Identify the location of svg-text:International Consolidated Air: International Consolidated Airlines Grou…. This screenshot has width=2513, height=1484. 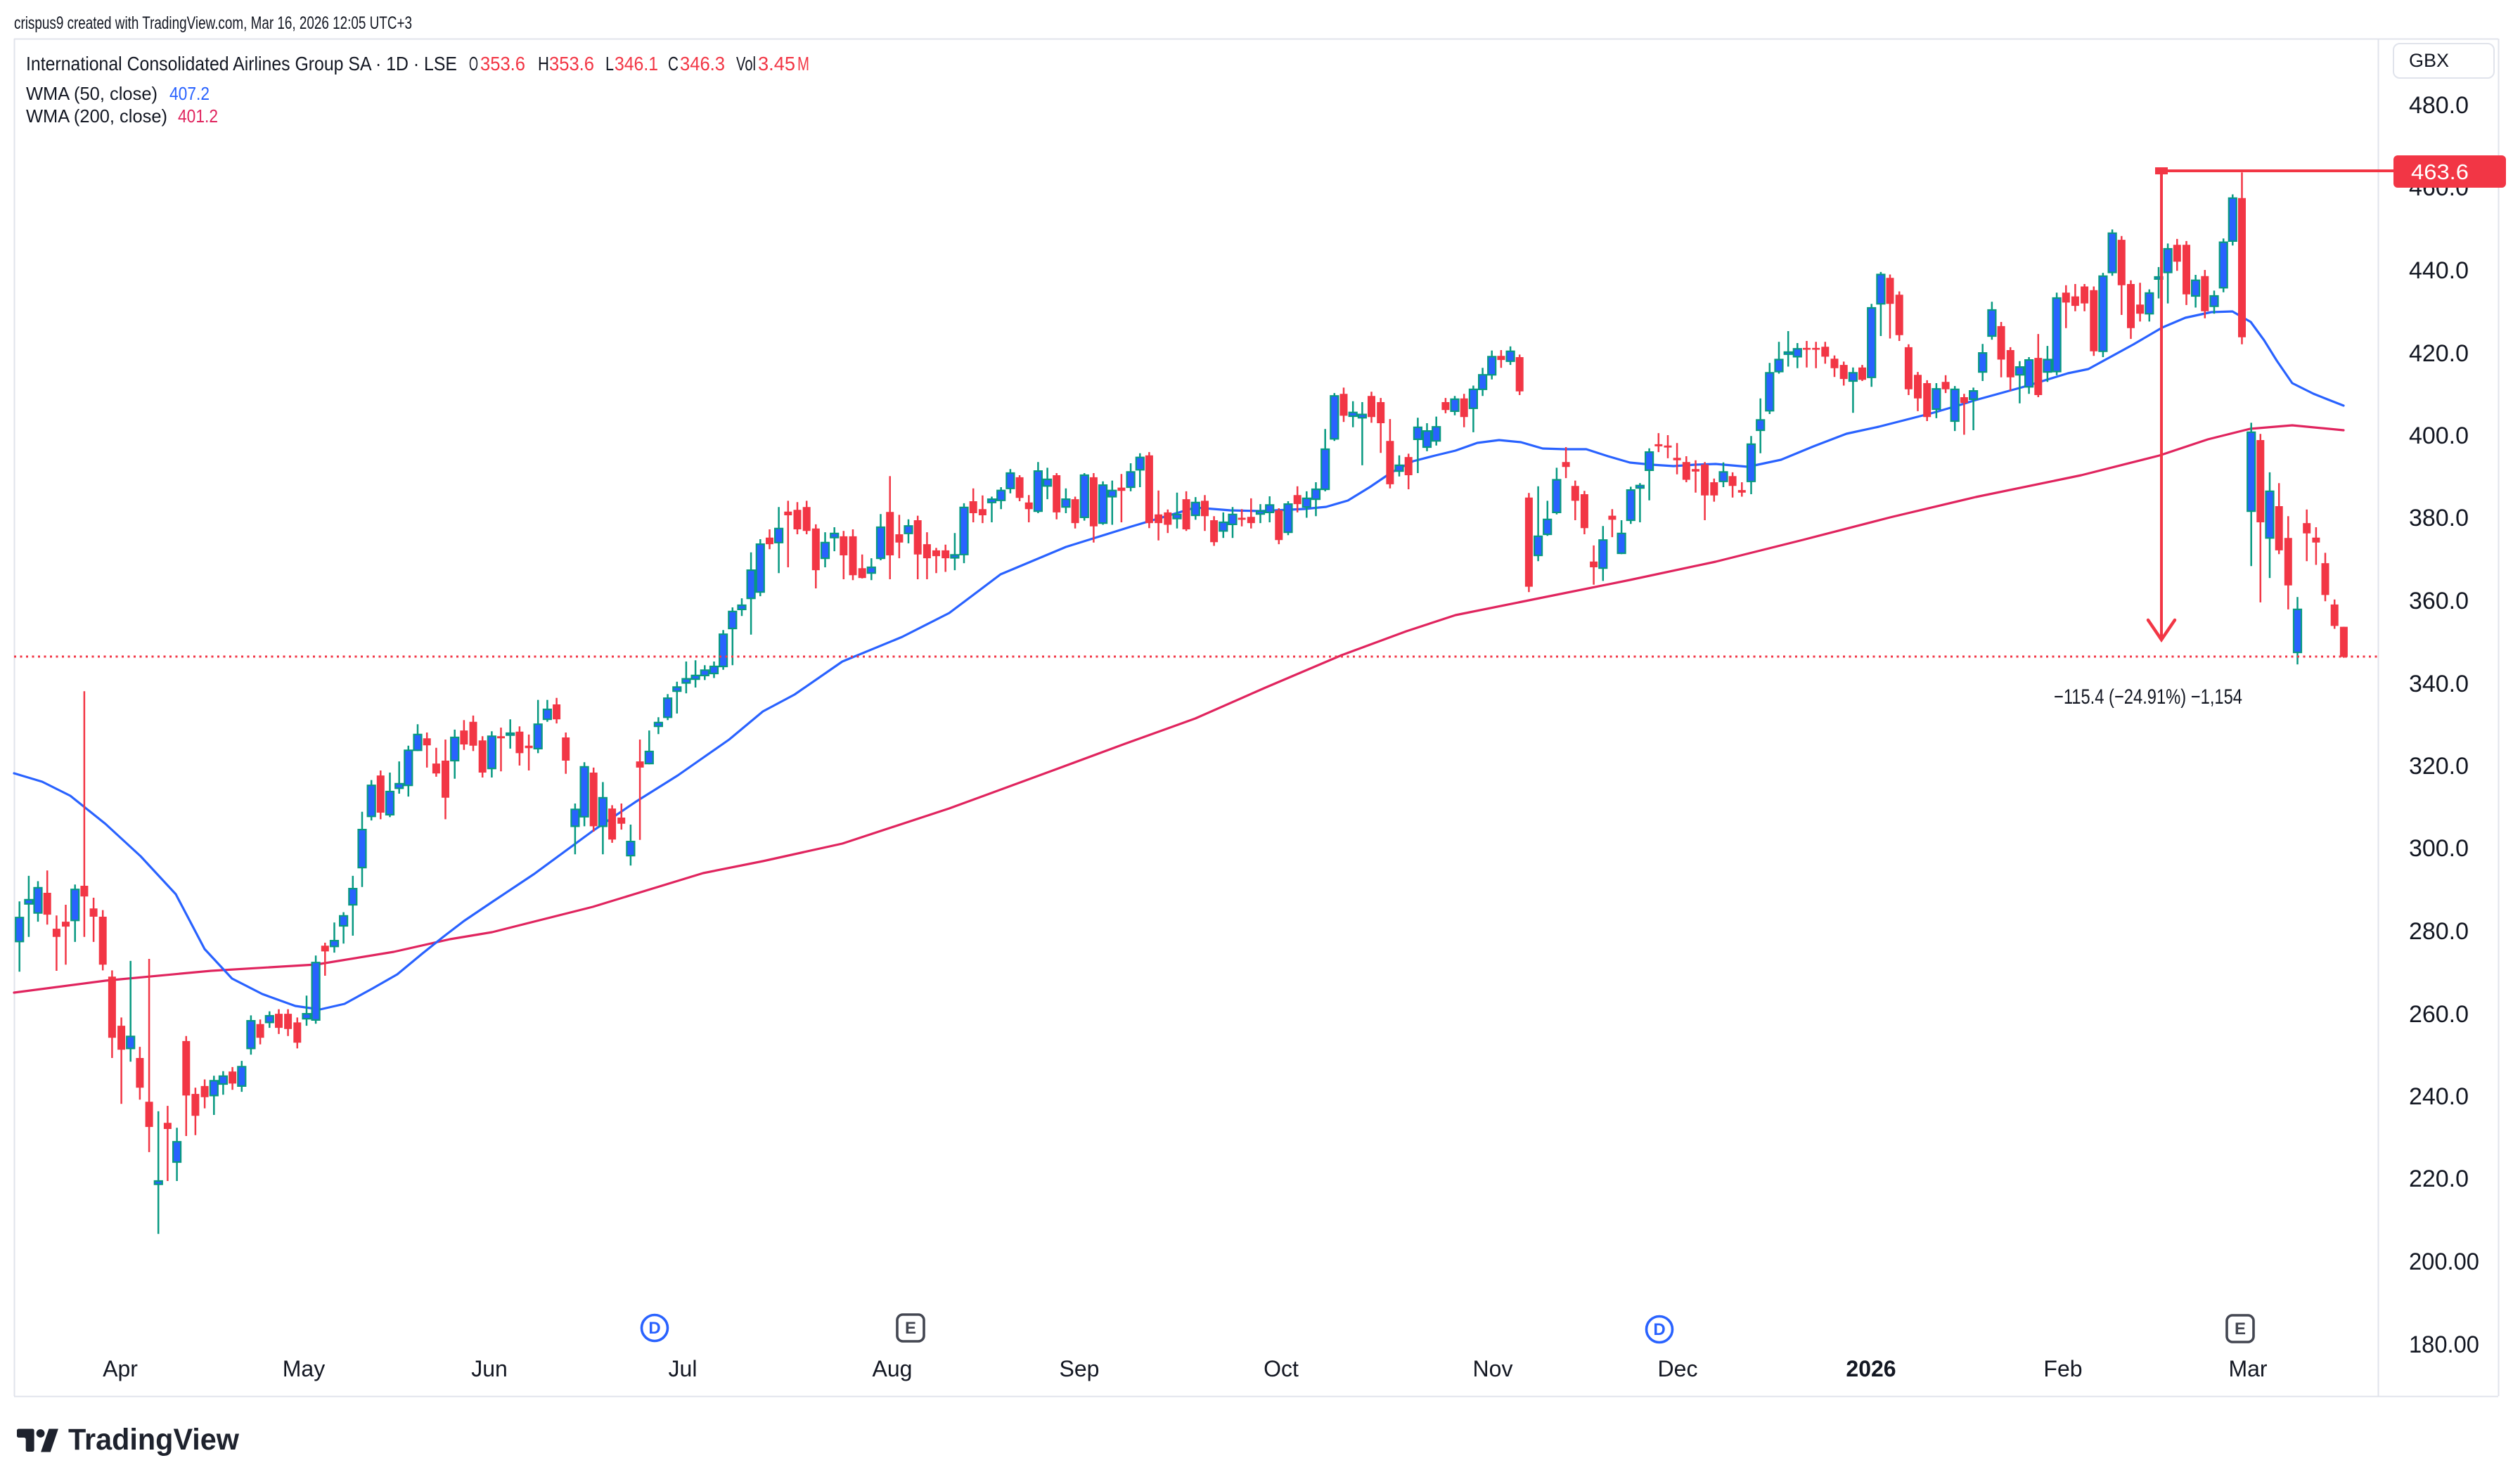
(241, 64).